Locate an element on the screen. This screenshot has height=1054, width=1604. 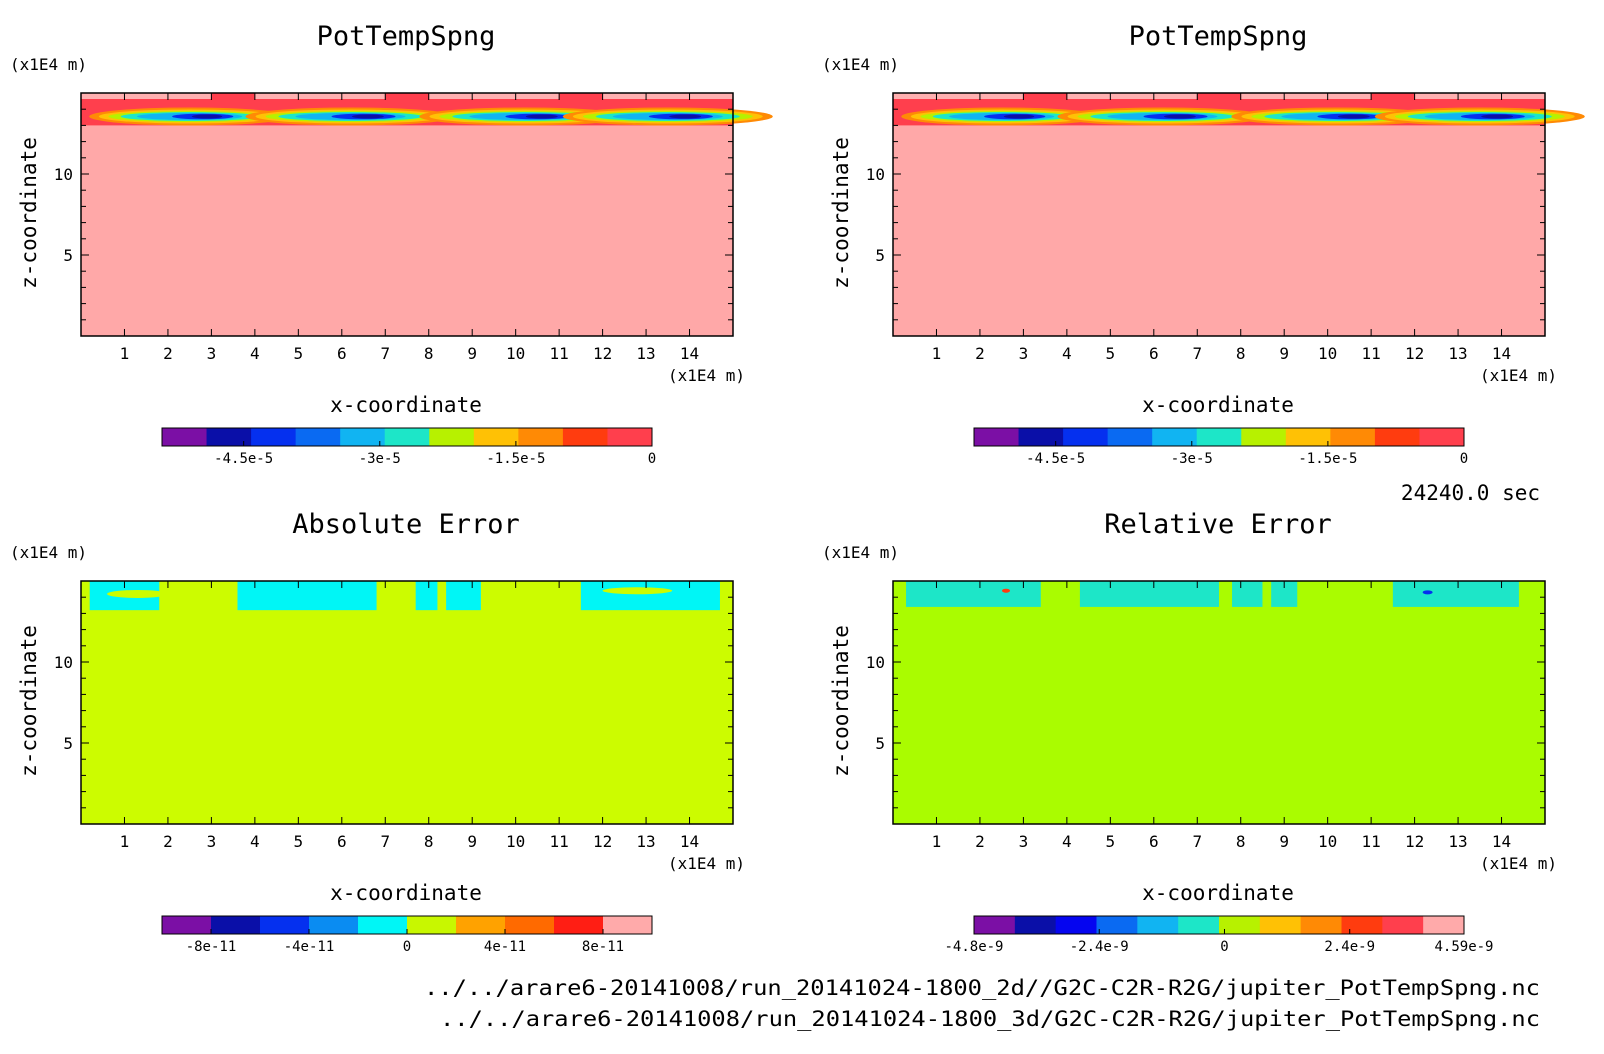
field-error-max is located at coordinates (1006, 590).